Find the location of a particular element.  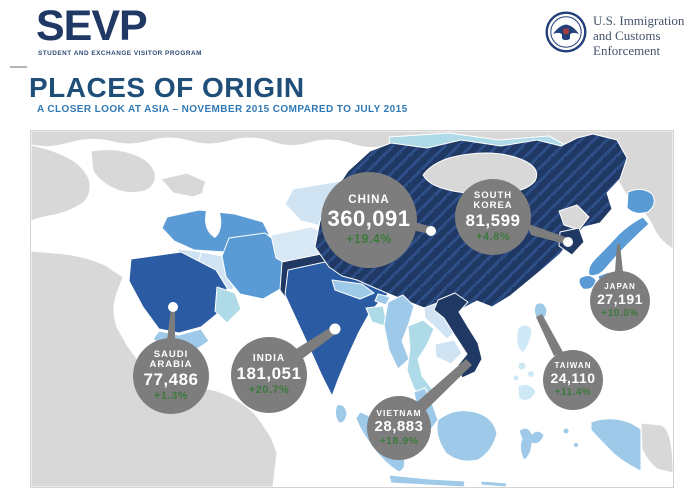

anchor-dot-south-korea is located at coordinates (568, 242).